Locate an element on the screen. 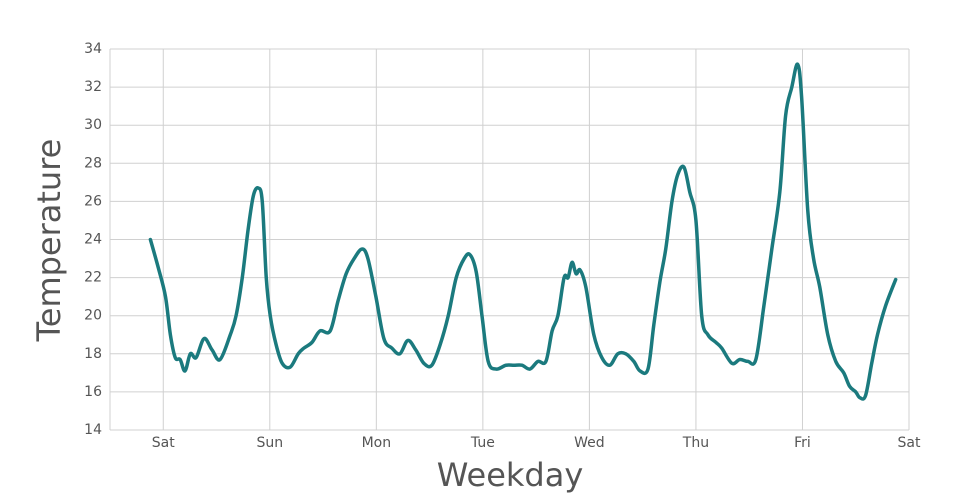  y-tick-label: 24 is located at coordinates (93, 240).